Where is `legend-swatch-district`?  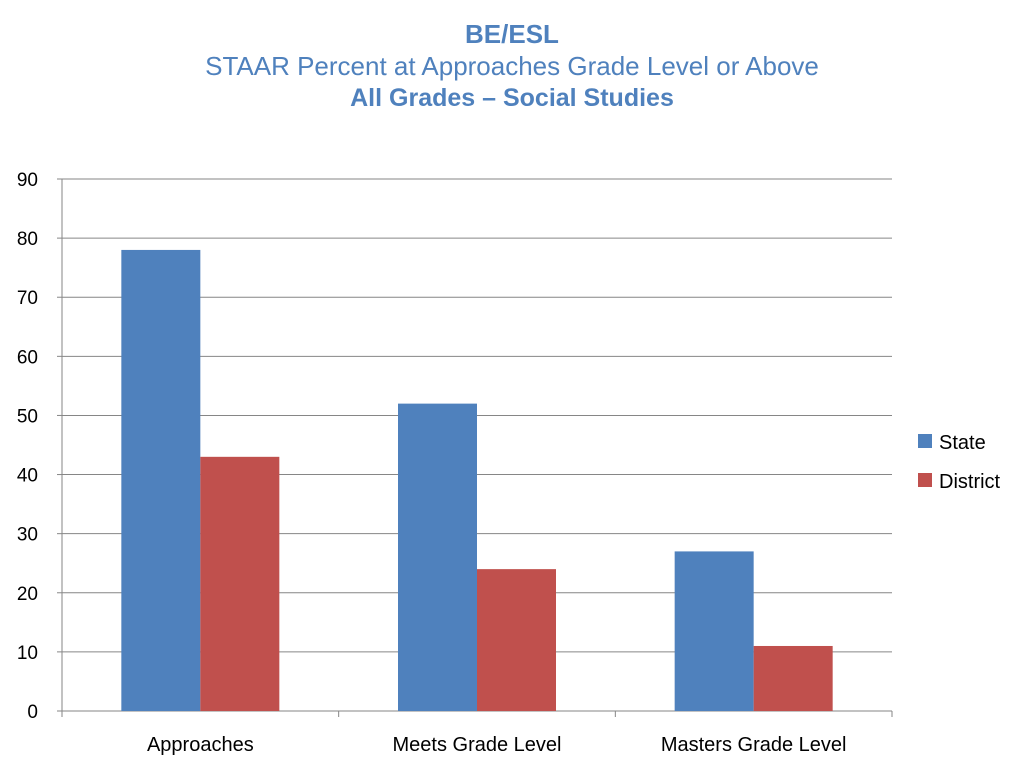
legend-swatch-district is located at coordinates (925, 480).